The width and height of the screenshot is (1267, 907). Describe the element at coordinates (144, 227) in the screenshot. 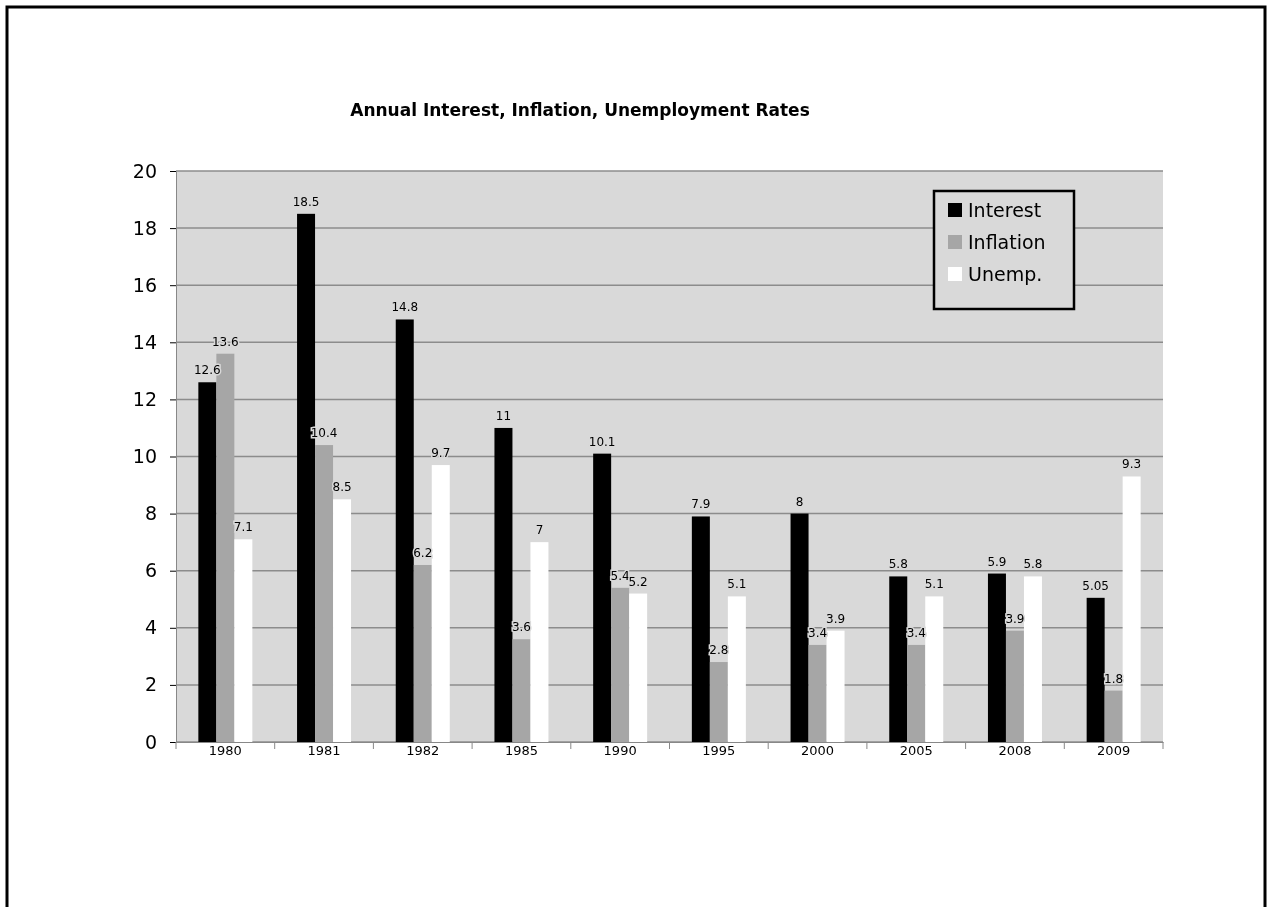

I see `y-tick-label: 18` at that location.